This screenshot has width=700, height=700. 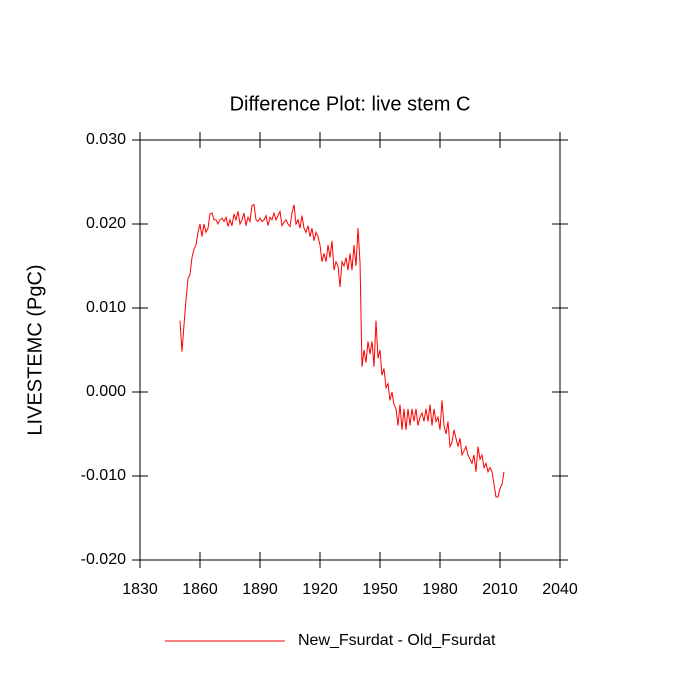 I want to click on x-tick-label: 1920, so click(x=320, y=589).